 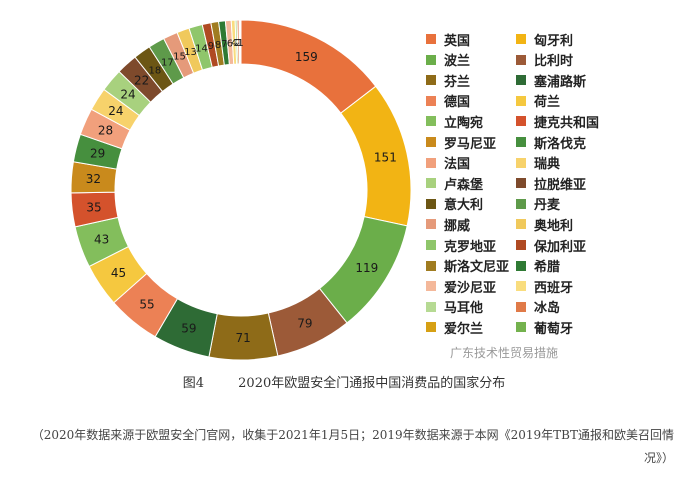 I want to click on legend-item-英国: 英国, so click(x=448, y=39).